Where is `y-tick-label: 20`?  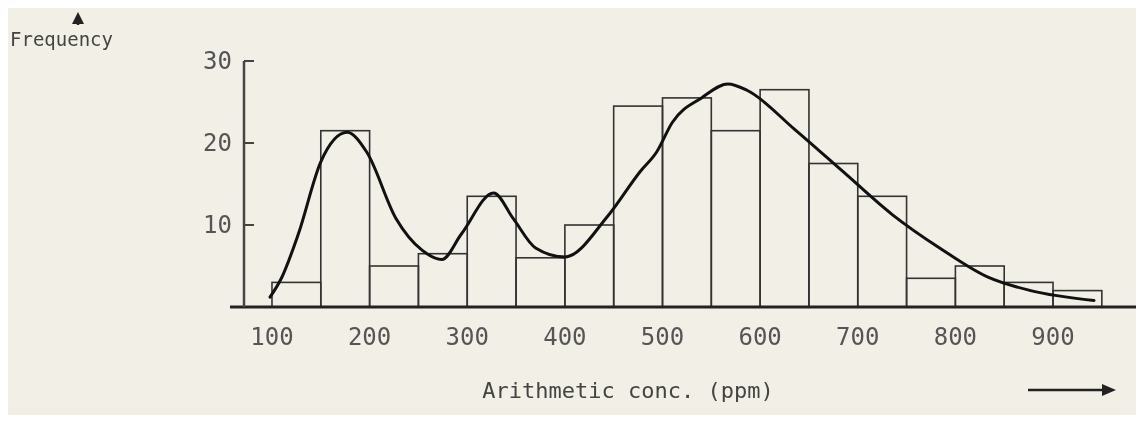
y-tick-label: 20 is located at coordinates (217, 143).